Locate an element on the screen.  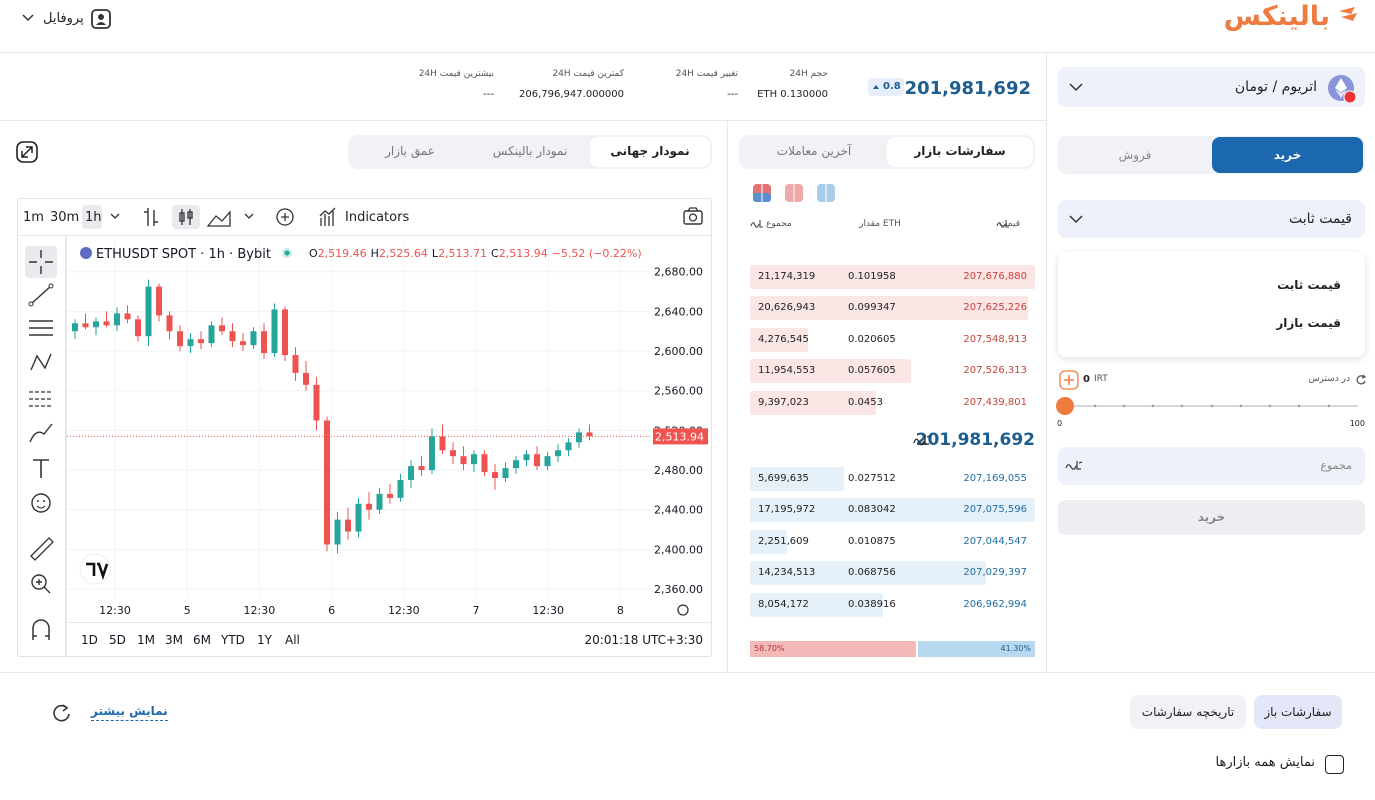
pair-selector is located at coordinates (1211, 87).